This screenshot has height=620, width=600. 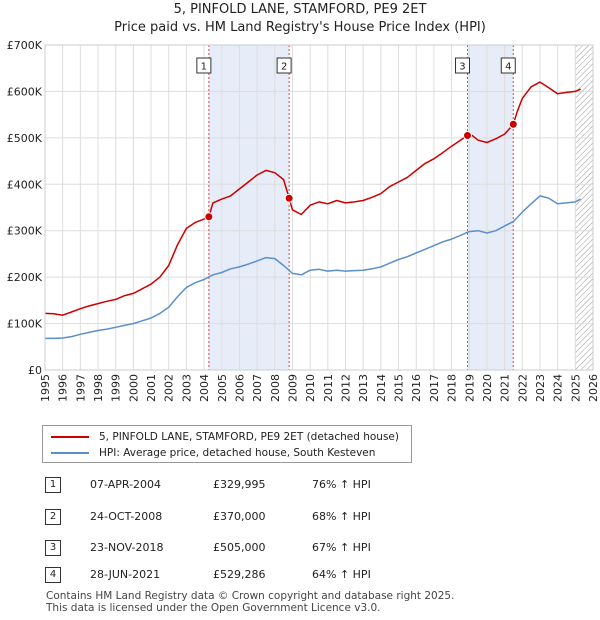 I want to click on x-tick-label: 2023, so click(x=540, y=388).